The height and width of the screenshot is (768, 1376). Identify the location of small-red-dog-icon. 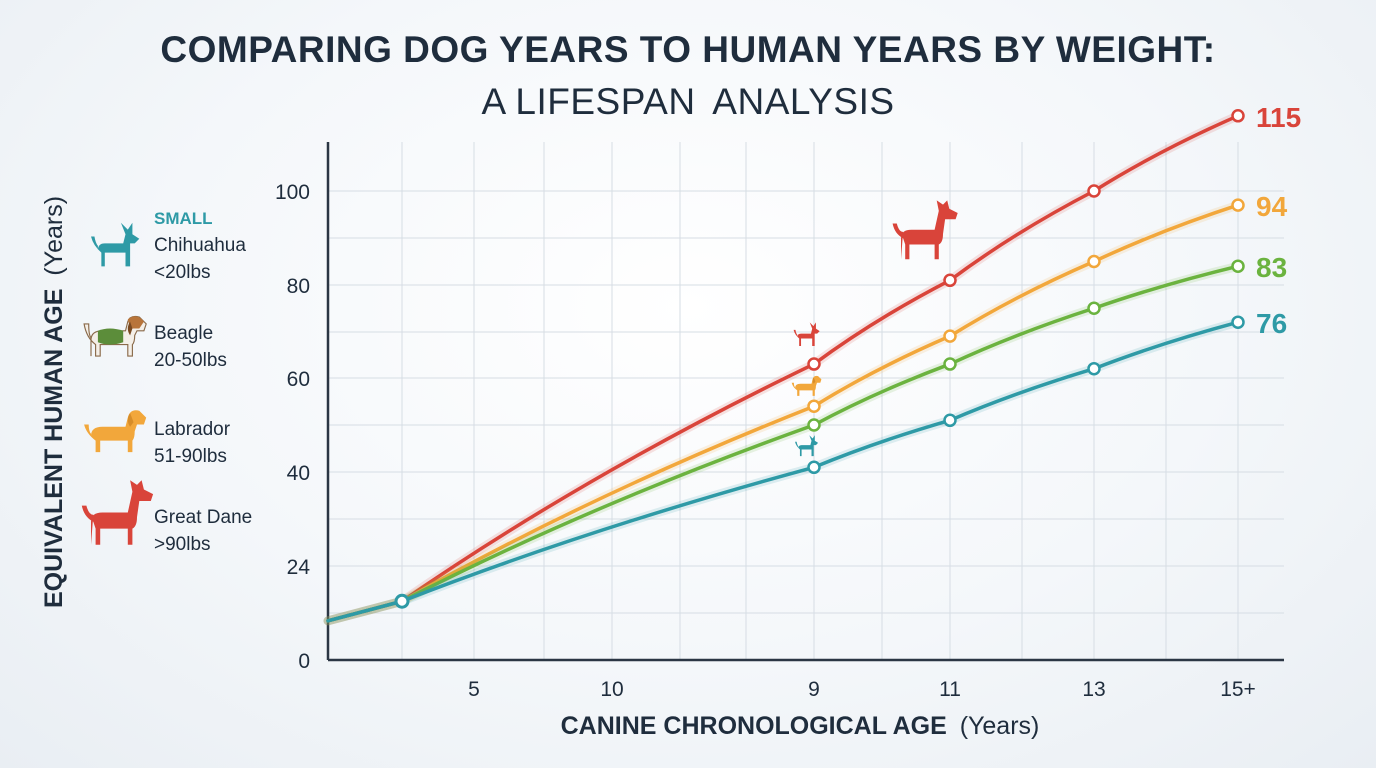
(806, 334).